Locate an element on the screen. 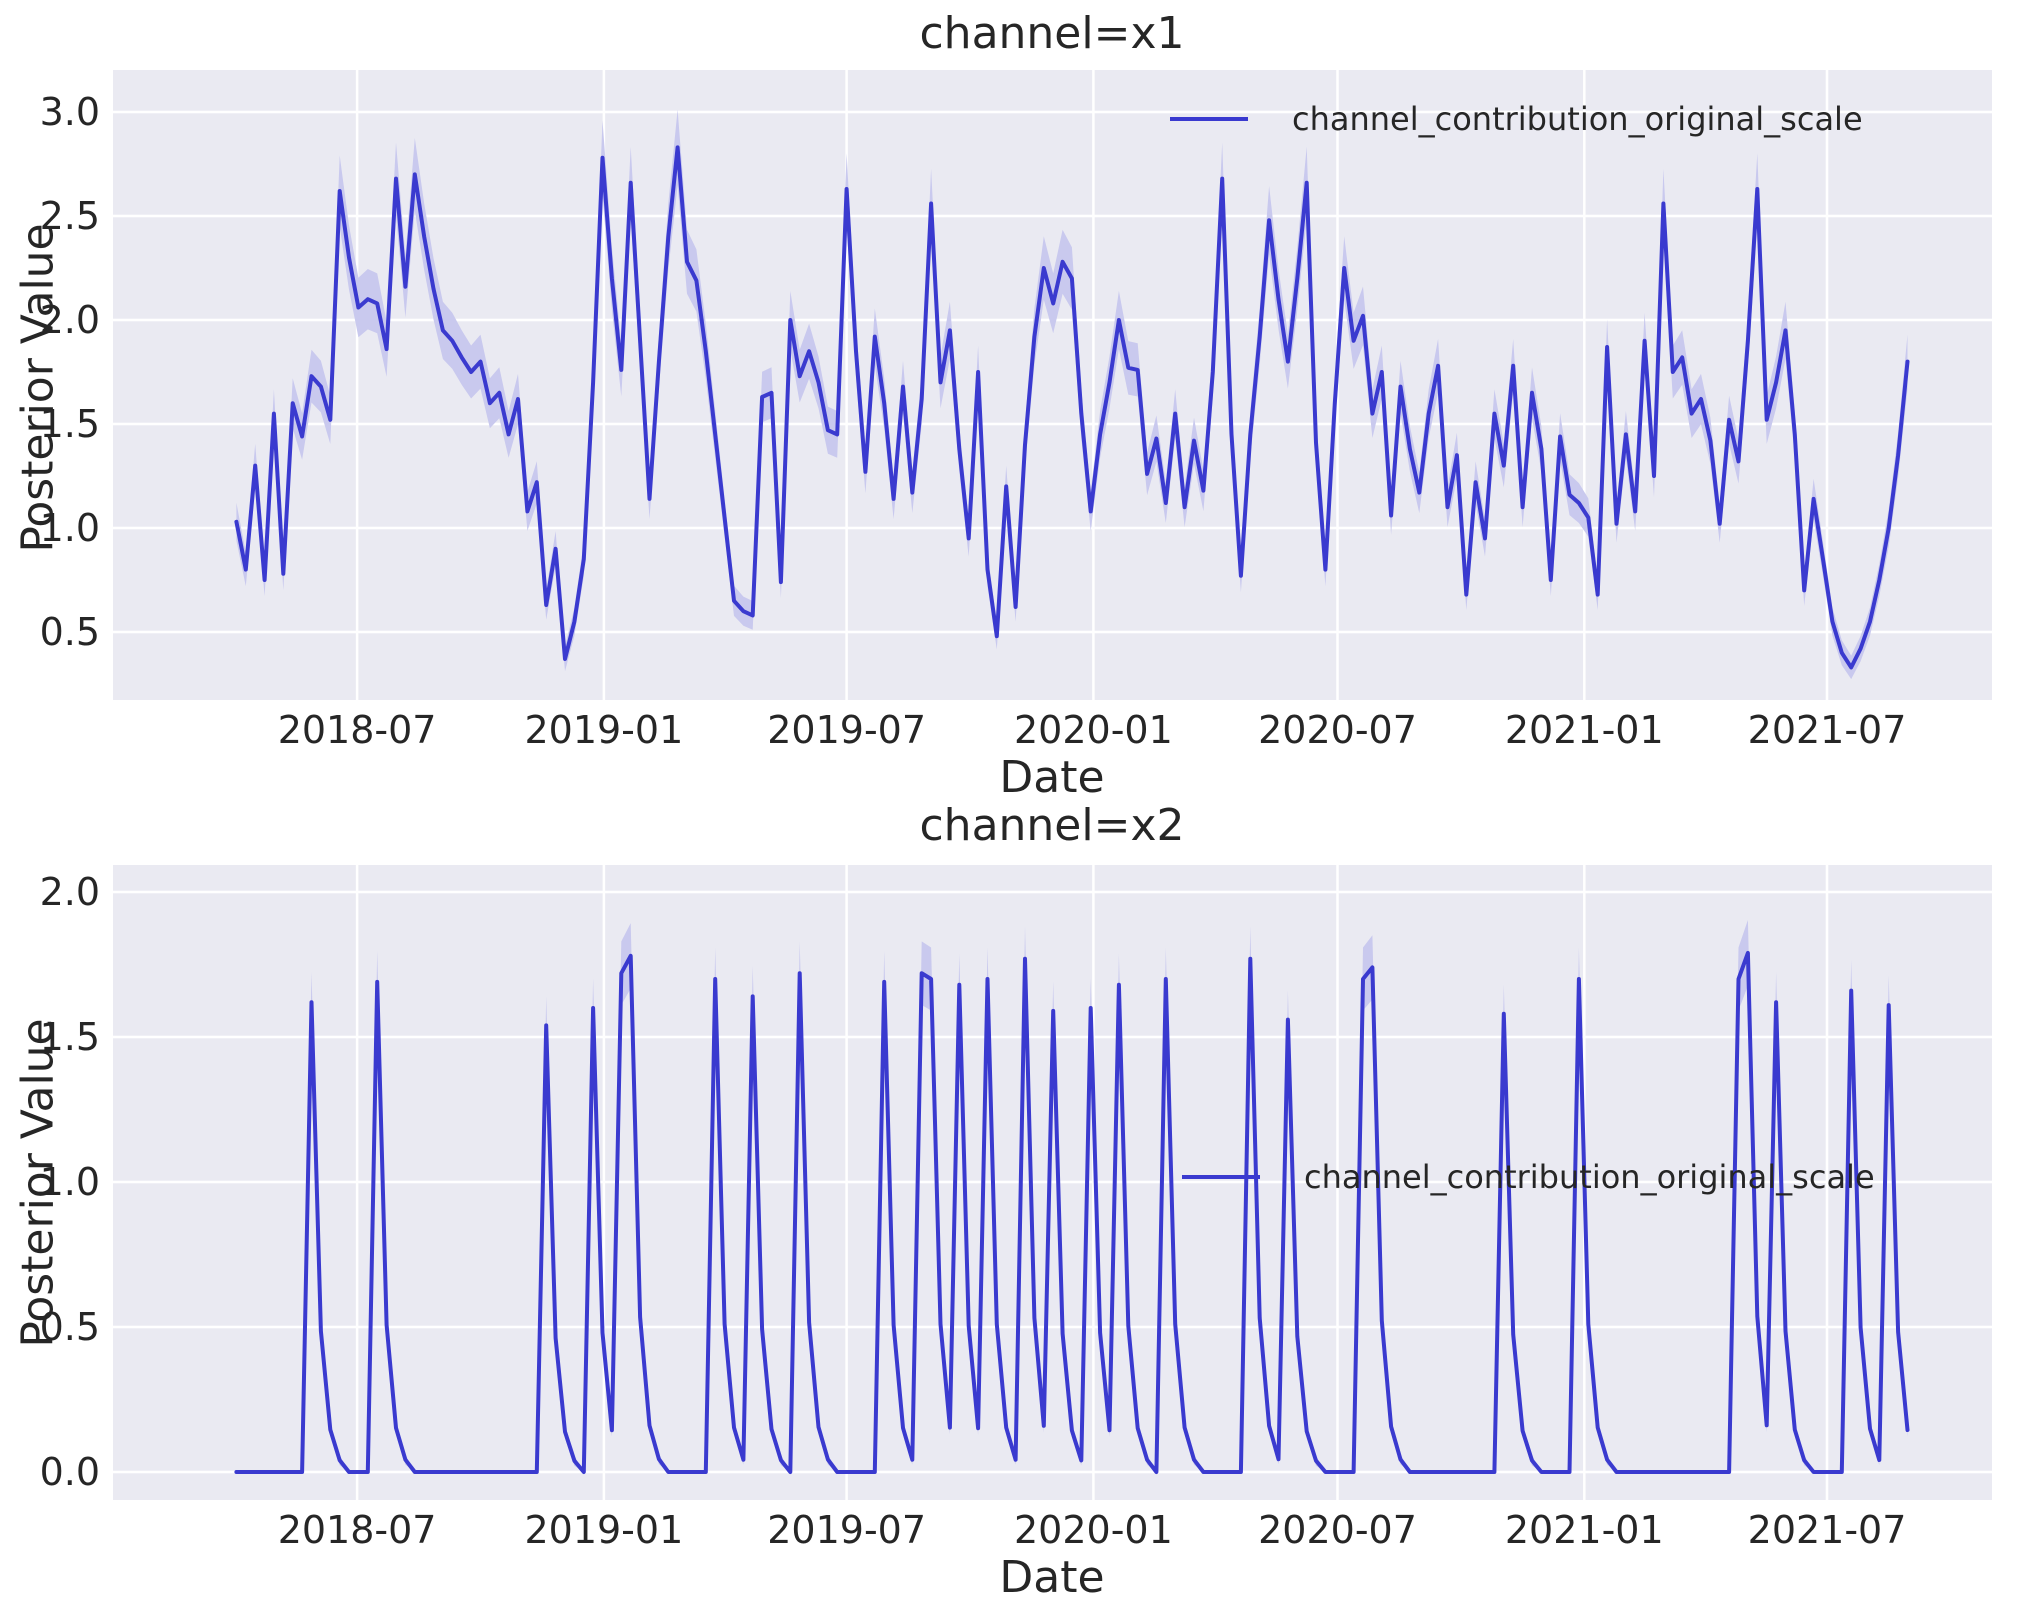 The image size is (2023, 1623). x1-legend-label: channel_contribution_original_scale is located at coordinates (1577, 119).